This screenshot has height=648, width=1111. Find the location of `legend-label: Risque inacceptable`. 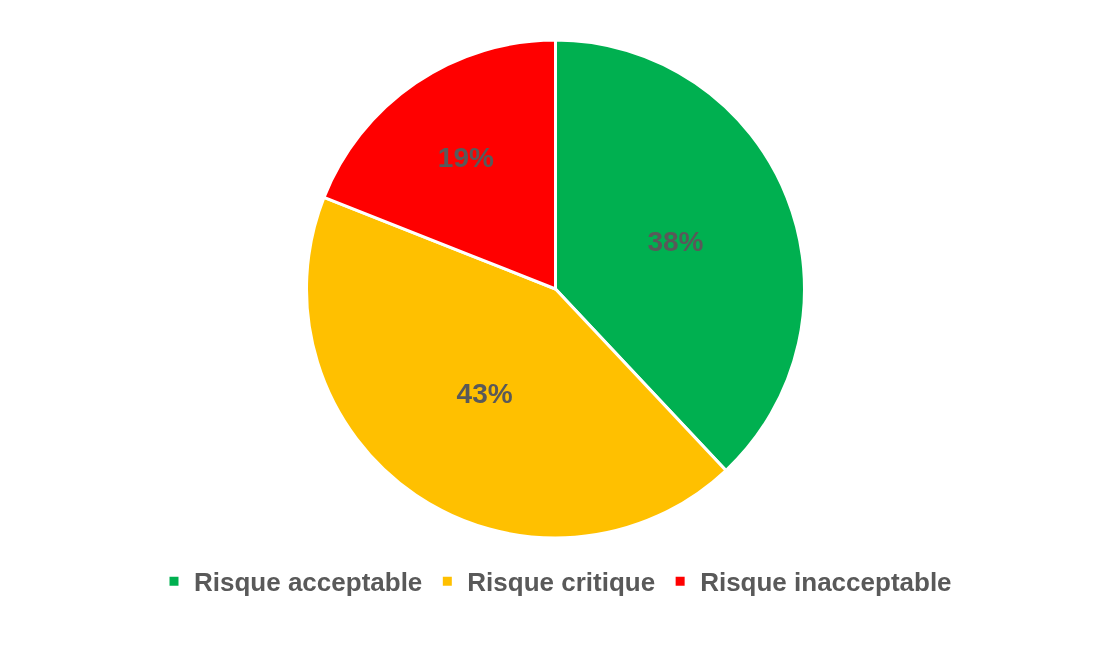

legend-label: Risque inacceptable is located at coordinates (826, 582).